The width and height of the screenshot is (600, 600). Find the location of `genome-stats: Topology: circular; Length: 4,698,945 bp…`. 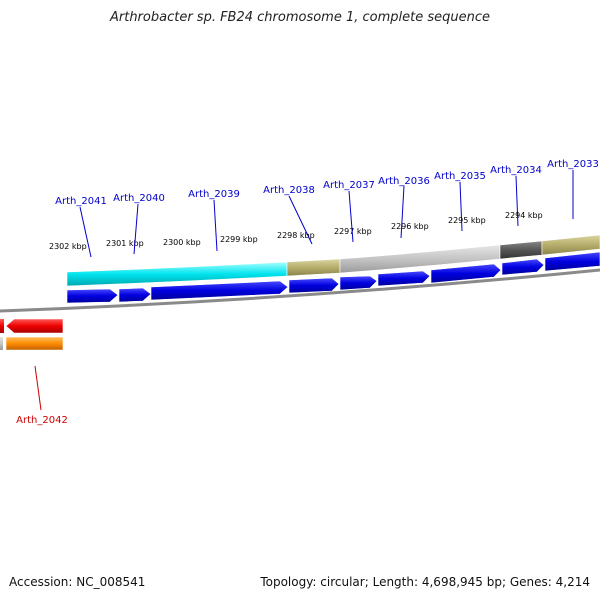

genome-stats: Topology: circular; Length: 4,698,945 bp… is located at coordinates (425, 582).